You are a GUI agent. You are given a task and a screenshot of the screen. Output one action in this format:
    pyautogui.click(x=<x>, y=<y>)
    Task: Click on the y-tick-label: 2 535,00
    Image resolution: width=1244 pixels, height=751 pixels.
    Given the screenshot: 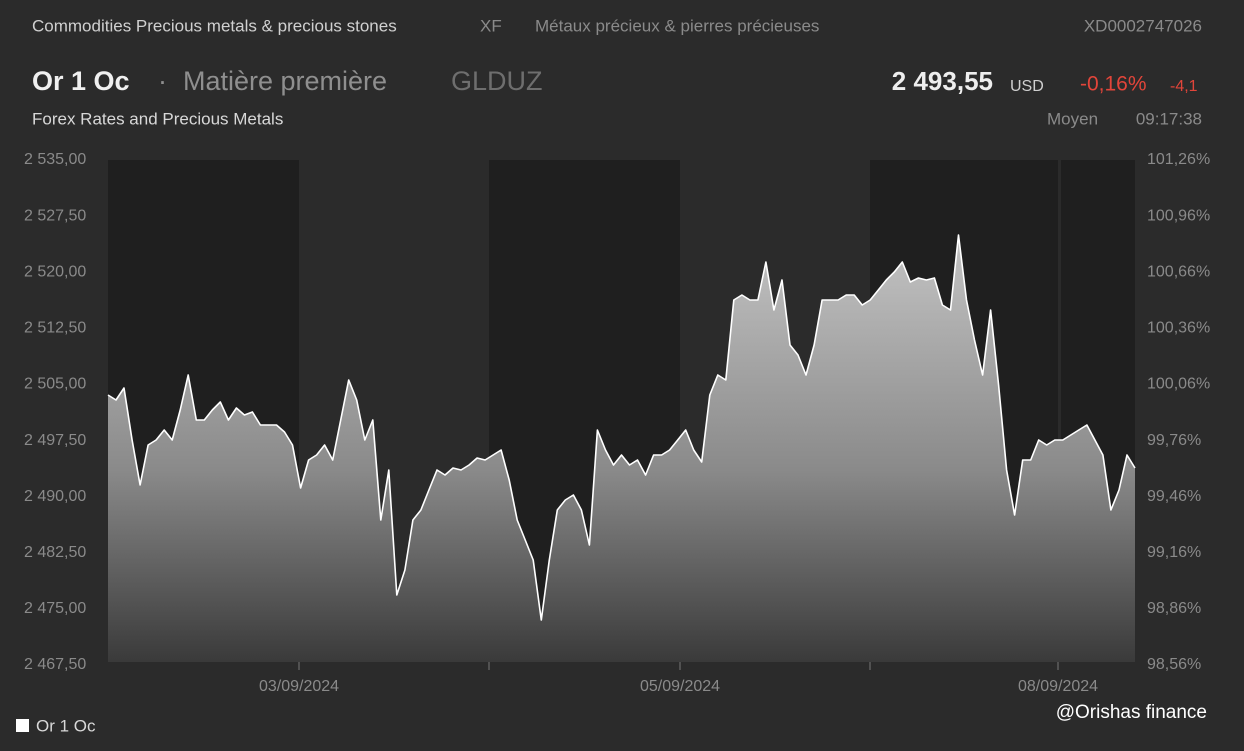 What is the action you would take?
    pyautogui.click(x=55, y=159)
    